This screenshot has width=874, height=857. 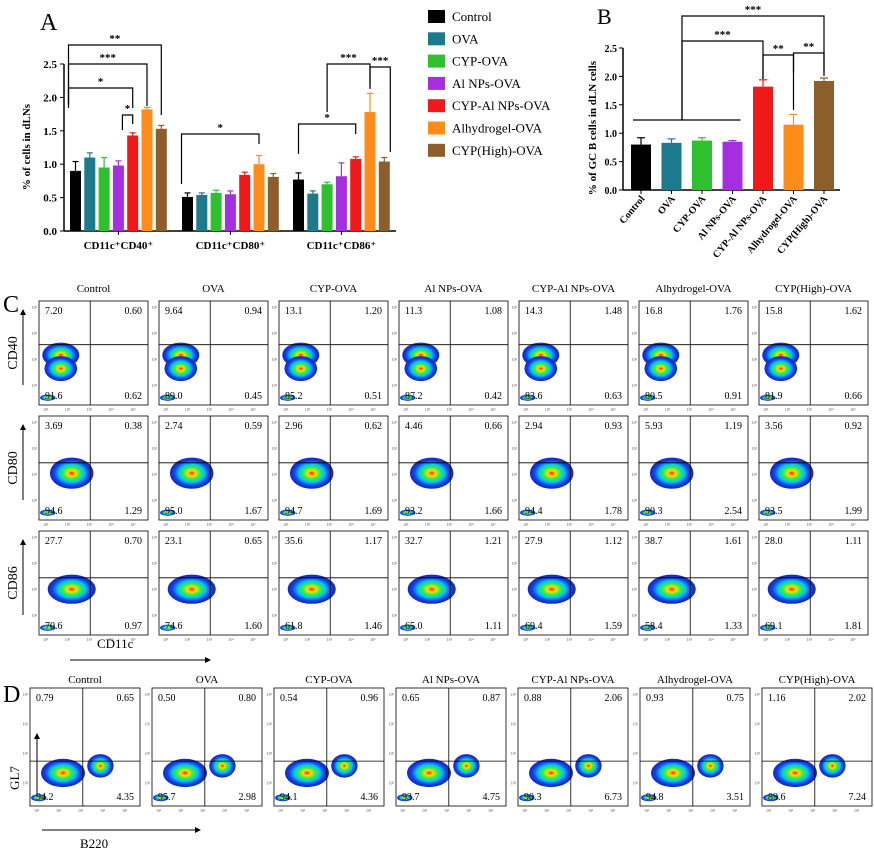 What do you see at coordinates (654, 426) in the screenshot?
I see `quadrant-value-ul: 5.93` at bounding box center [654, 426].